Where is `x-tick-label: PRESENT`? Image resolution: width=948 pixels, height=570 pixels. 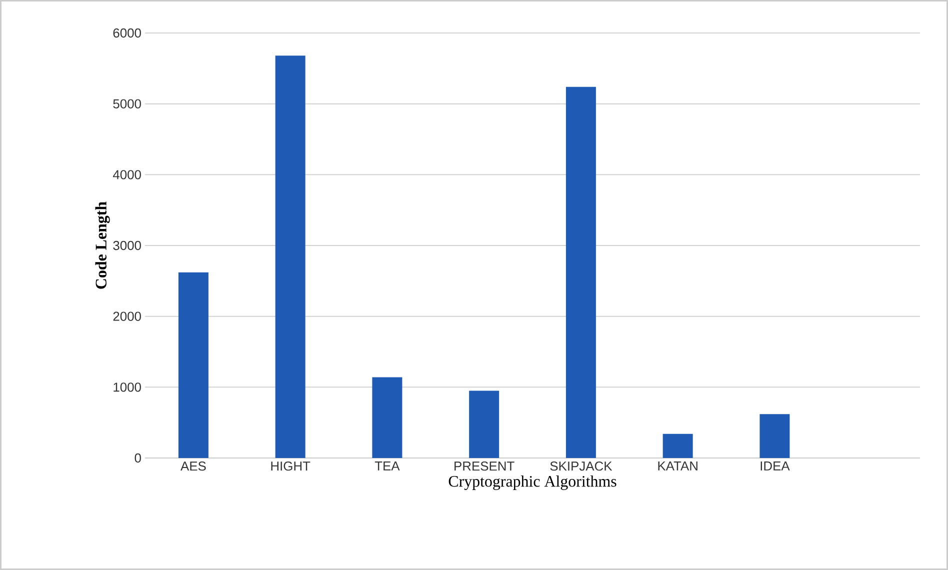
x-tick-label: PRESENT is located at coordinates (484, 466).